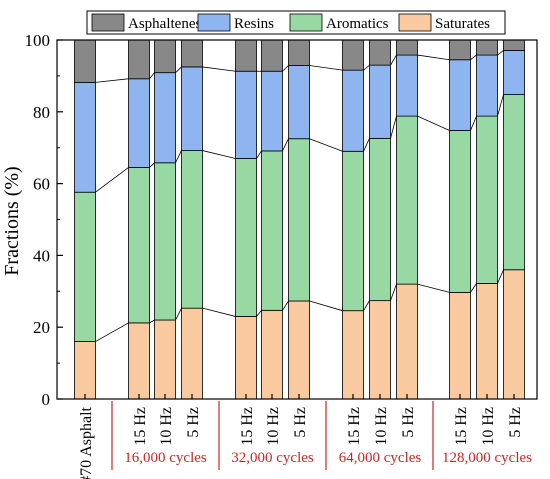 The width and height of the screenshot is (550, 479). I want to click on group-label: 32,000 cycles, so click(272, 458).